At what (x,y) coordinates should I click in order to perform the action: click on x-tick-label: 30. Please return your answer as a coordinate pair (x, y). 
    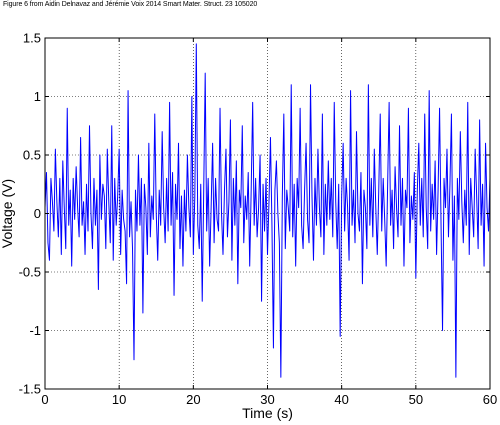
    Looking at the image, I should click on (267, 399).